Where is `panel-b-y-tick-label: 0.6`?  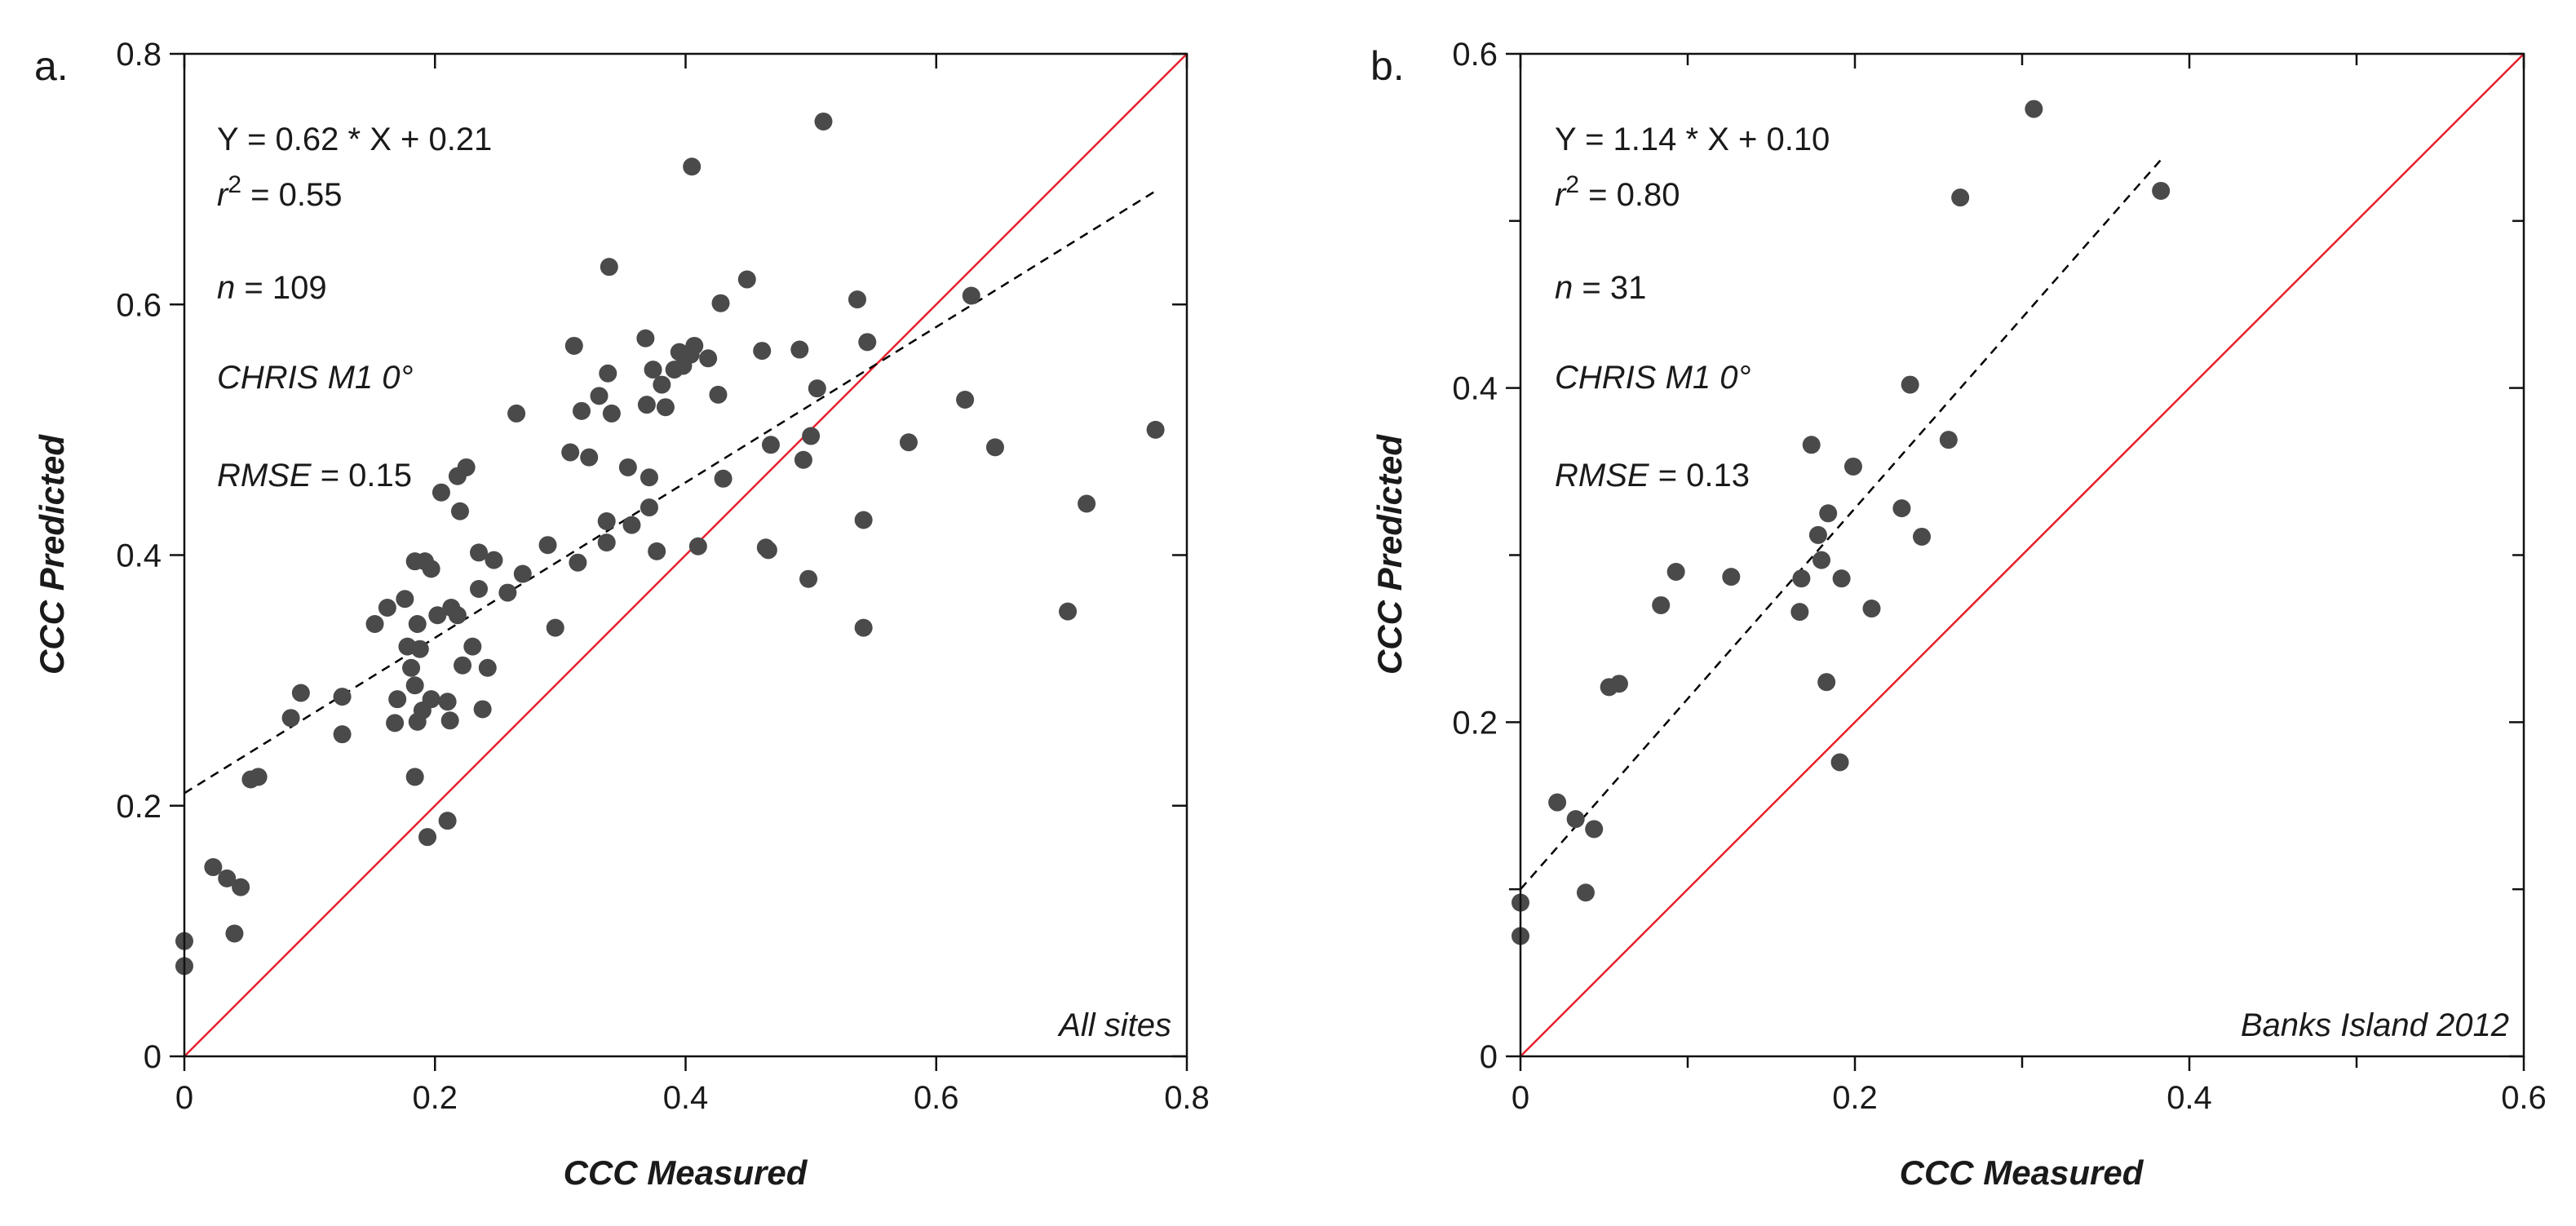 panel-b-y-tick-label: 0.6 is located at coordinates (1475, 55).